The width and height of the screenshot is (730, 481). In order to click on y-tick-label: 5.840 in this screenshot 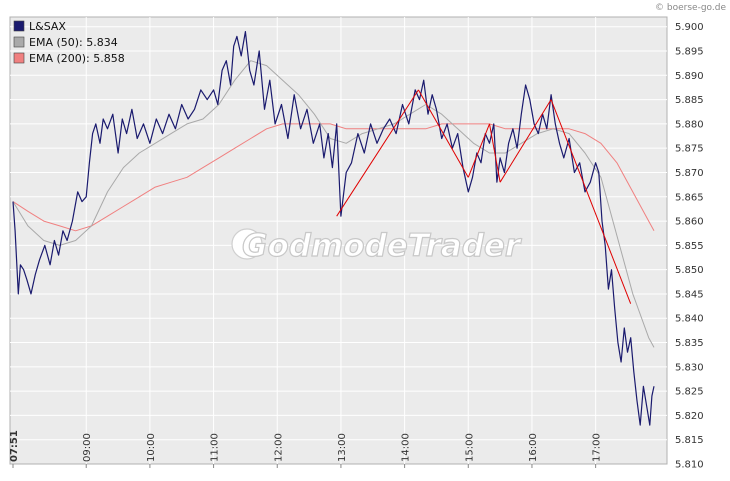, I will do `click(689, 319)`.